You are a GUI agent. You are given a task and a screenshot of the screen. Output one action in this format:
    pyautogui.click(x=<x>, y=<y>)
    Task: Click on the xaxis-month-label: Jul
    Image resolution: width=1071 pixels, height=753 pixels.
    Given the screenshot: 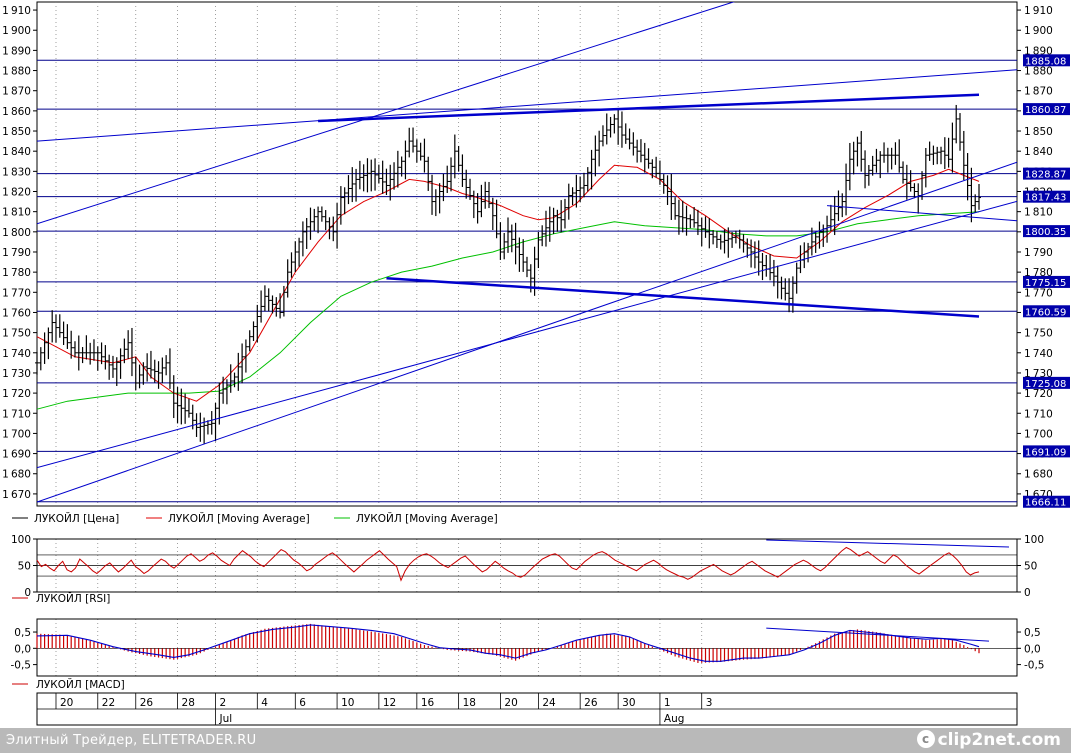 What is the action you would take?
    pyautogui.click(x=226, y=719)
    